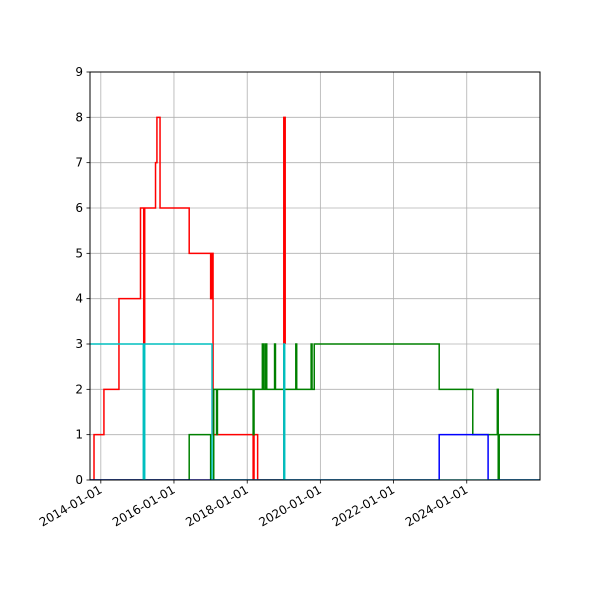 The height and width of the screenshot is (600, 600). What do you see at coordinates (79, 435) in the screenshot?
I see `y-tick-label: 1` at bounding box center [79, 435].